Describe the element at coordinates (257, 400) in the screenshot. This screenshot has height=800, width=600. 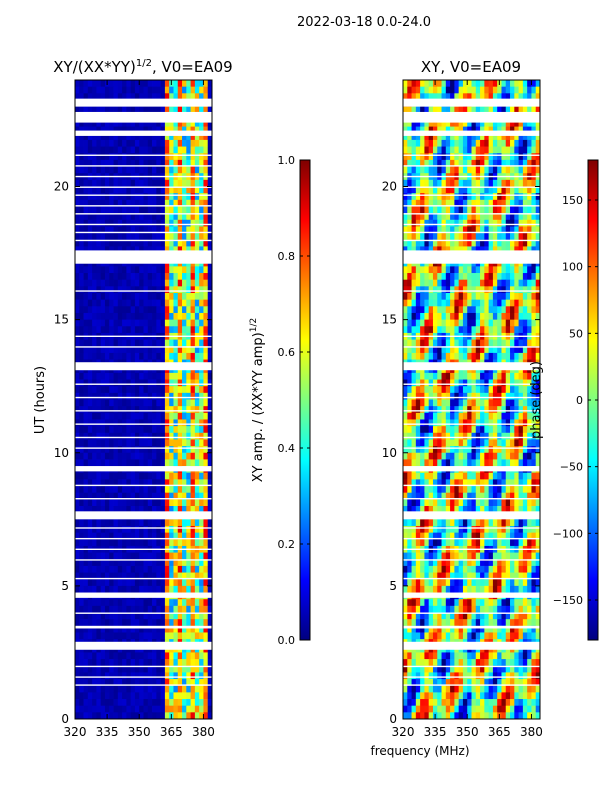
I see `left-colorbar-label: XY amp. / (XX*YY amp)1/2` at that location.